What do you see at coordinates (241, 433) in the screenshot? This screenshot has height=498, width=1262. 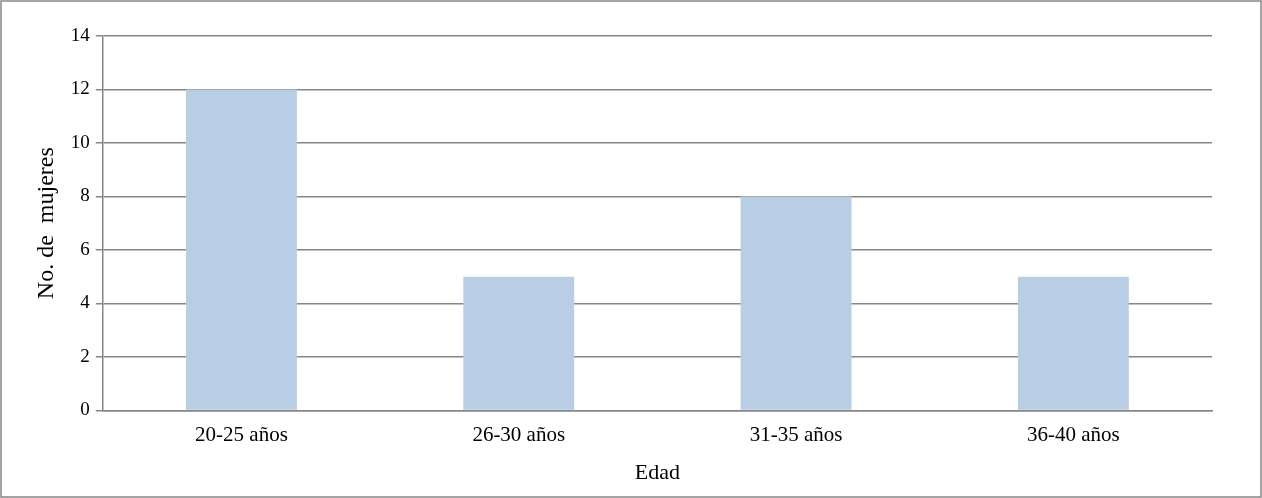 I see `x-tick-label: 20-25 años` at bounding box center [241, 433].